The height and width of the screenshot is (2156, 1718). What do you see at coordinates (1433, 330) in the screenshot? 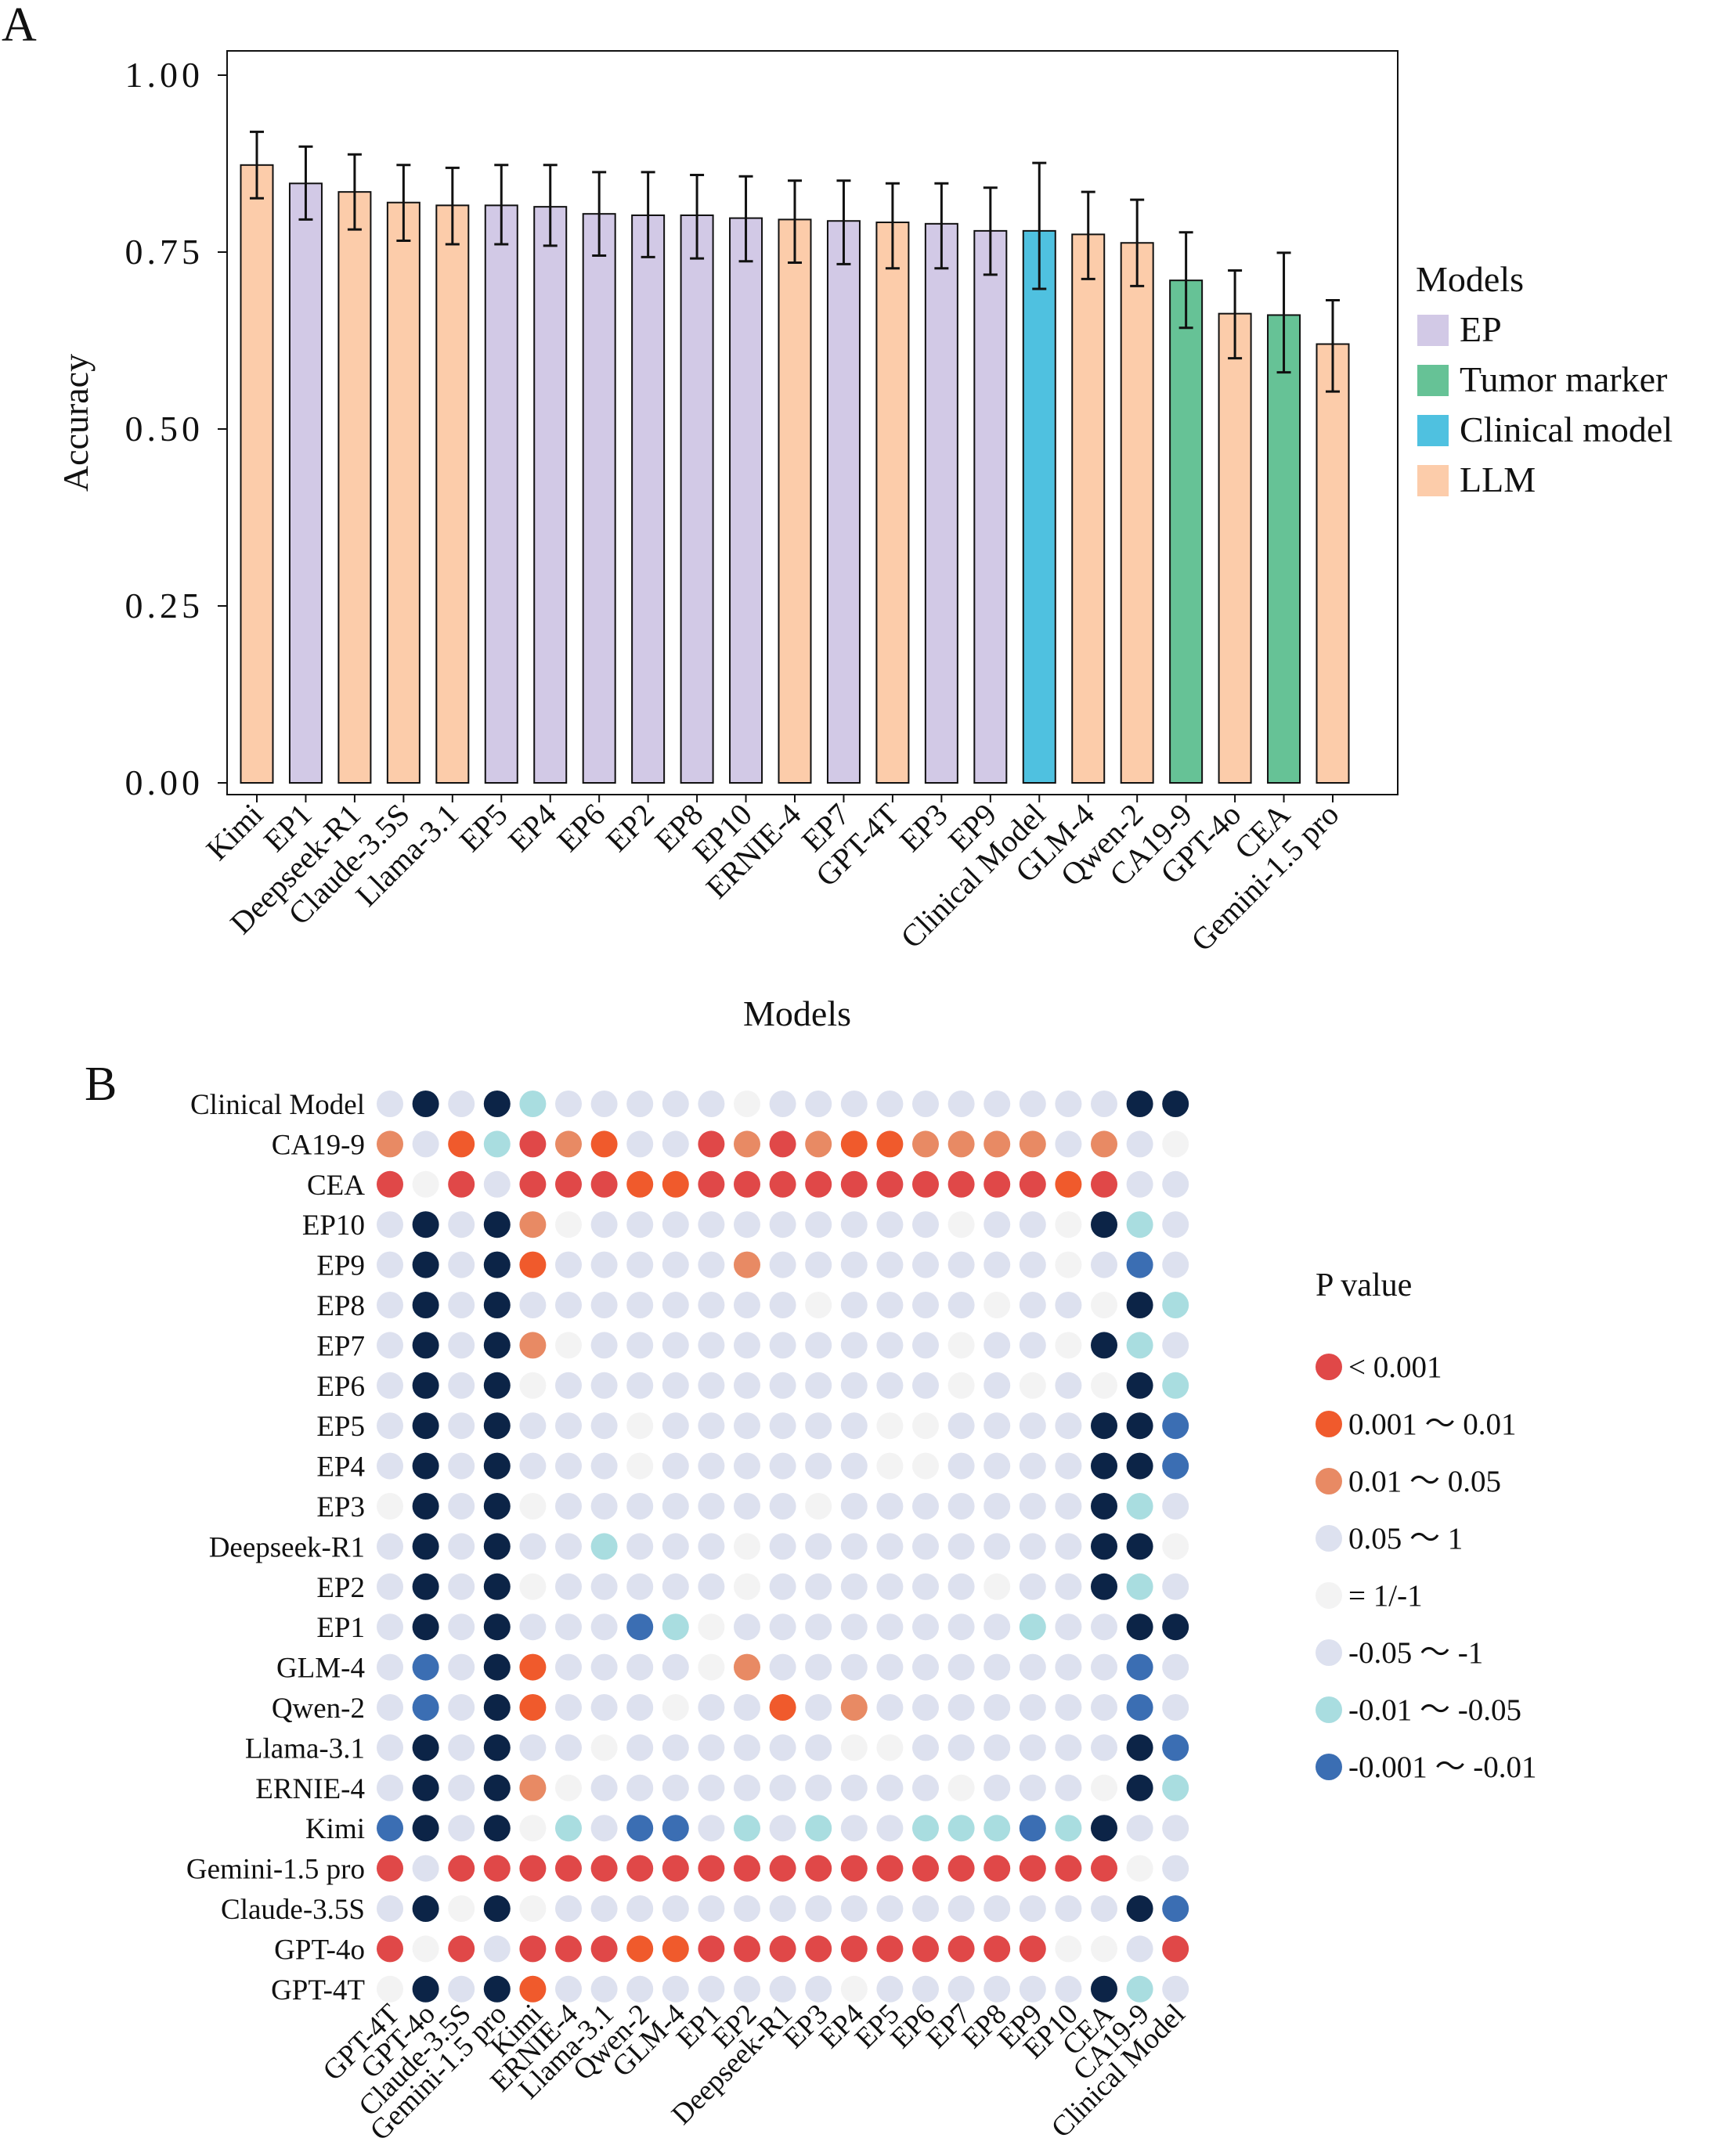
I see `legend-swatch-ep` at bounding box center [1433, 330].